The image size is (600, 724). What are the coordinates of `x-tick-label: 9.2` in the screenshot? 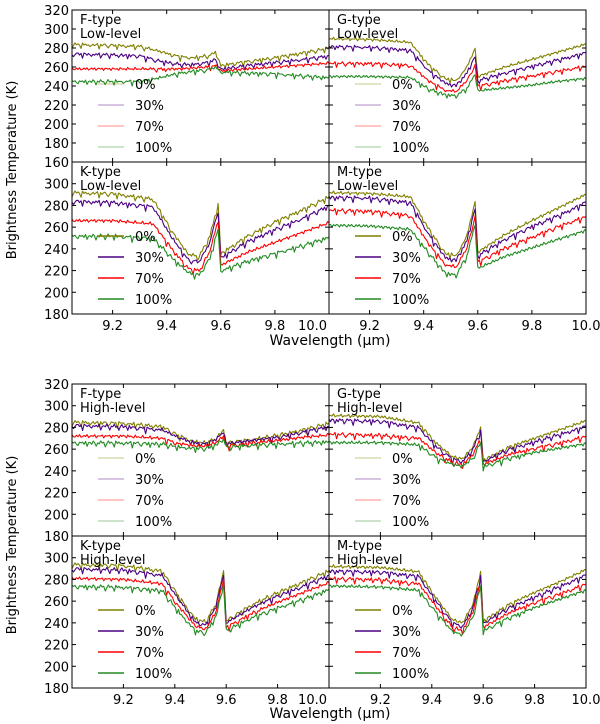 It's located at (380, 700).